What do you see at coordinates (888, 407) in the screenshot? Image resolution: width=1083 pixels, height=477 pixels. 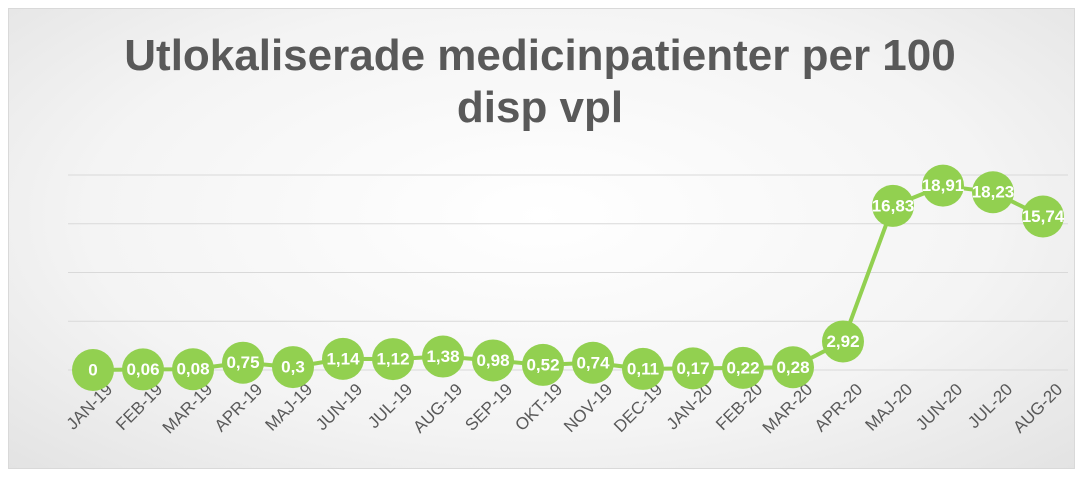 I see `x-tick-label: MAJ-20` at bounding box center [888, 407].